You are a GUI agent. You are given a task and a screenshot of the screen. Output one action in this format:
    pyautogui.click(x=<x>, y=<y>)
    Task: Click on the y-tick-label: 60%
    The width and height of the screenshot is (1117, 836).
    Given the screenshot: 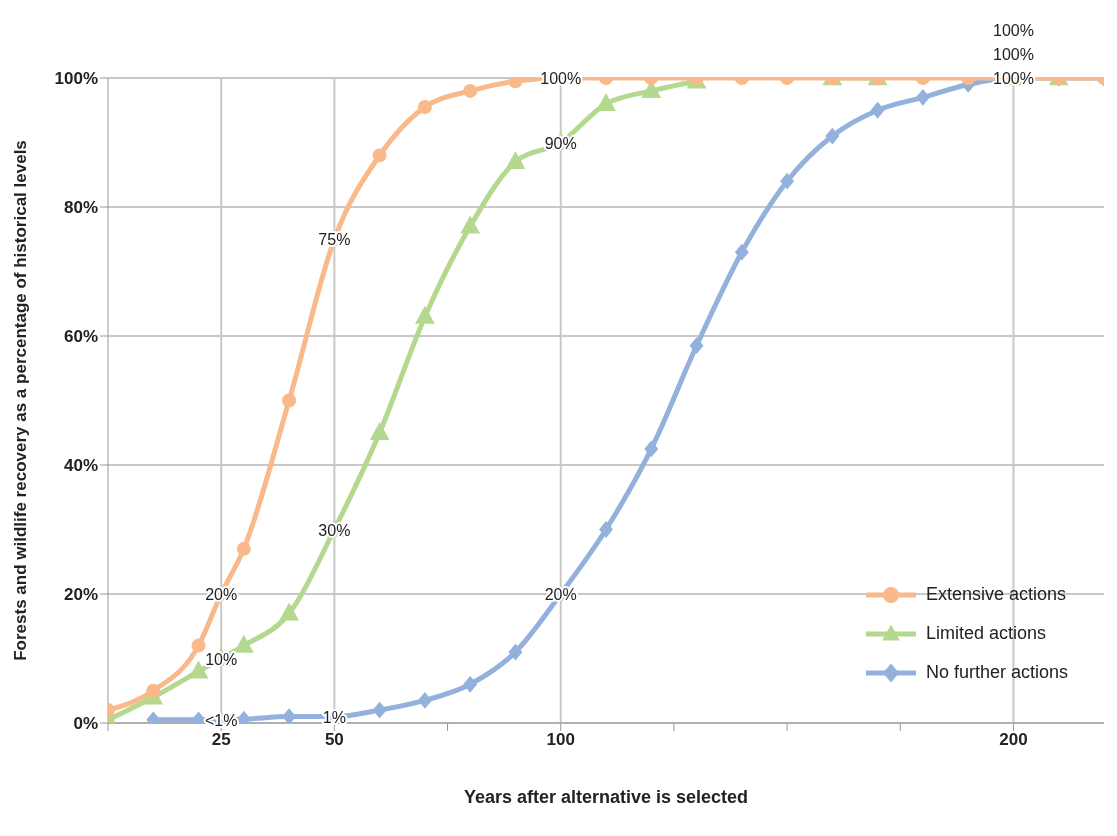 What is the action you would take?
    pyautogui.click(x=80, y=337)
    